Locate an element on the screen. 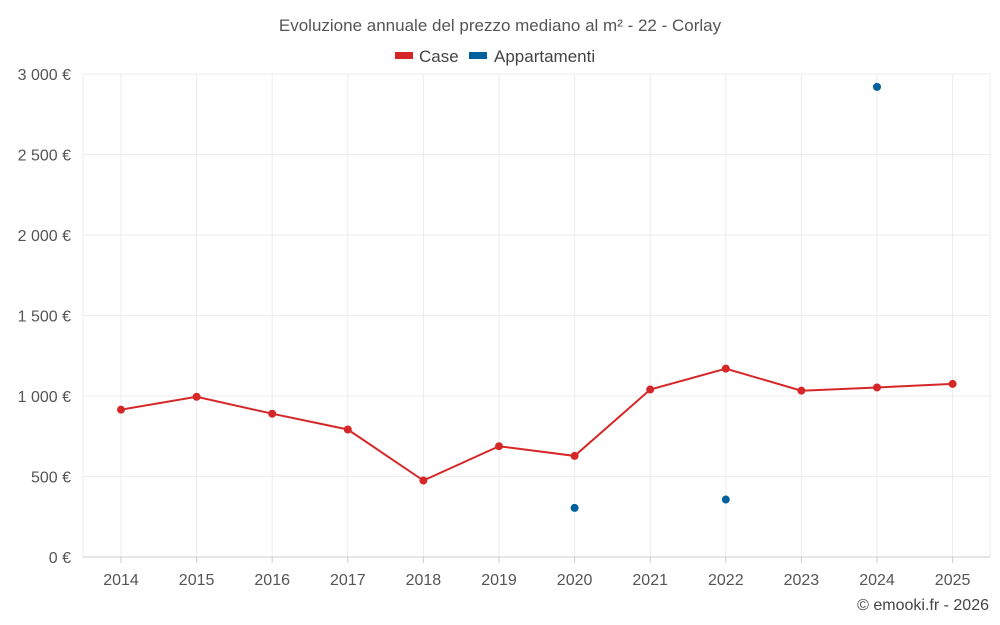 The image size is (1000, 625). credit-text: © emooki.fr - 2026 is located at coordinates (923, 605).